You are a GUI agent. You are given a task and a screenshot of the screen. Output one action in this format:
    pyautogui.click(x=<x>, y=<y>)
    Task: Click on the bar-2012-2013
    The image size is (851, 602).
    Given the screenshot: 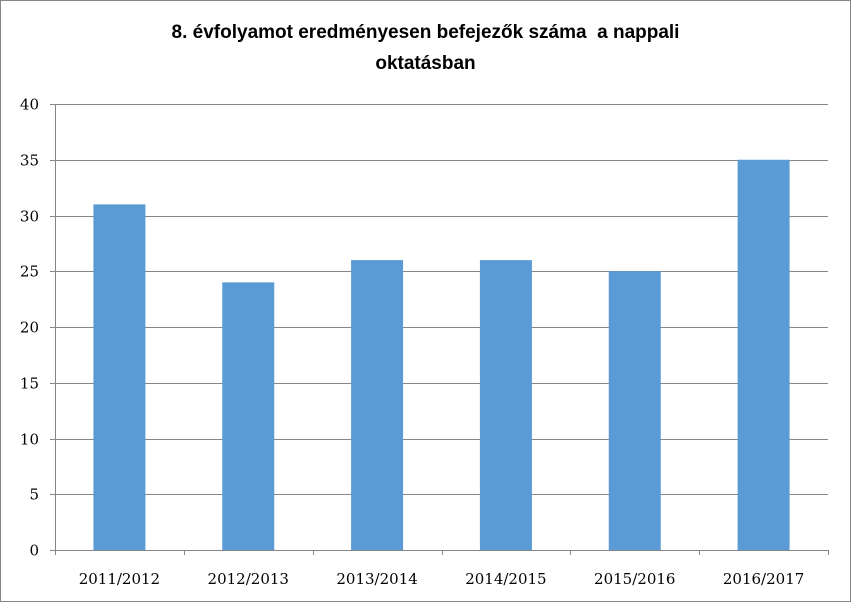 What is the action you would take?
    pyautogui.click(x=248, y=416)
    